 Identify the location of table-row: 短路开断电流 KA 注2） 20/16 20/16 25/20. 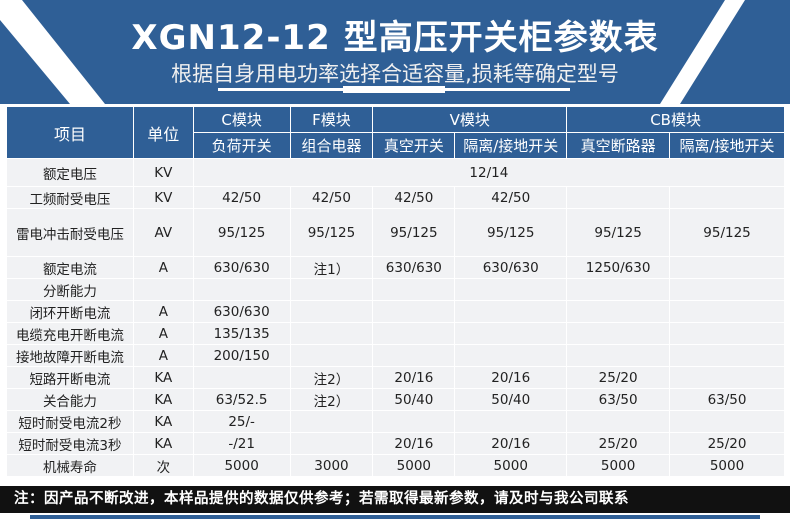
(395, 377).